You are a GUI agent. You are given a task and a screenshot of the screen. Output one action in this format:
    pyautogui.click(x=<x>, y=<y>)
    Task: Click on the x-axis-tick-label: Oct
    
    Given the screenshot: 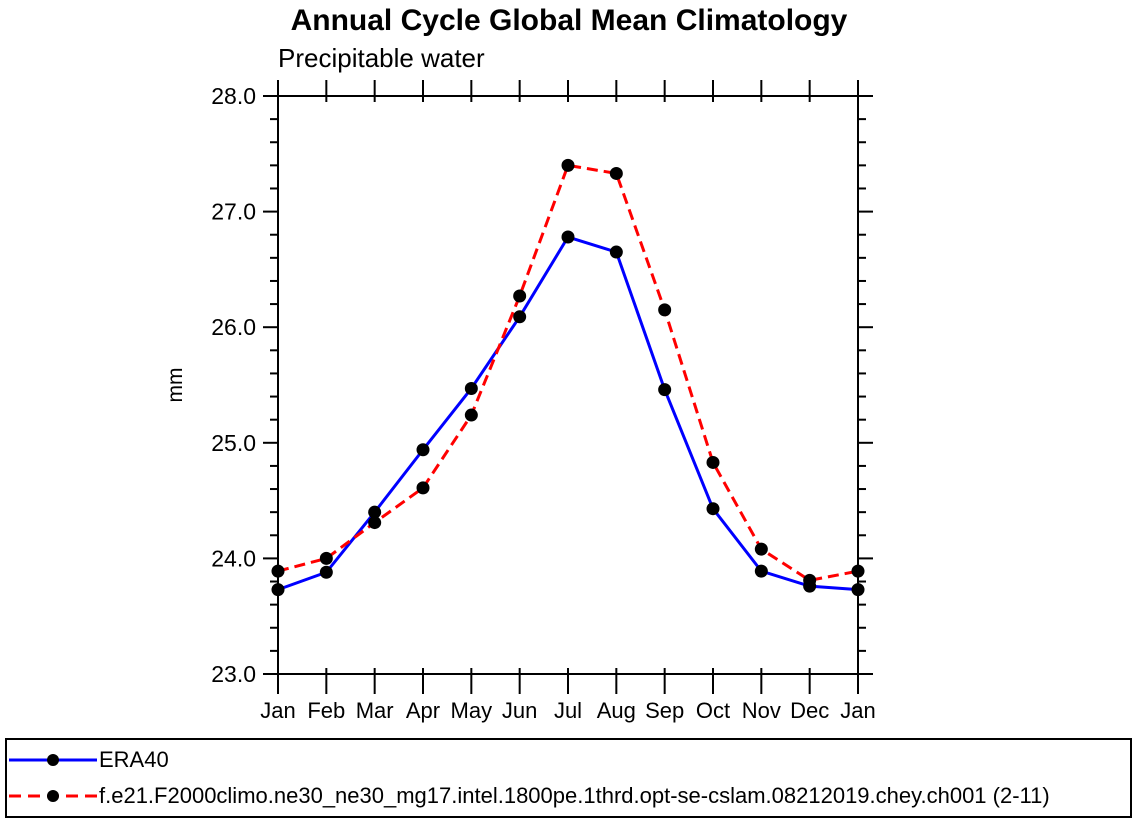 What is the action you would take?
    pyautogui.click(x=713, y=710)
    